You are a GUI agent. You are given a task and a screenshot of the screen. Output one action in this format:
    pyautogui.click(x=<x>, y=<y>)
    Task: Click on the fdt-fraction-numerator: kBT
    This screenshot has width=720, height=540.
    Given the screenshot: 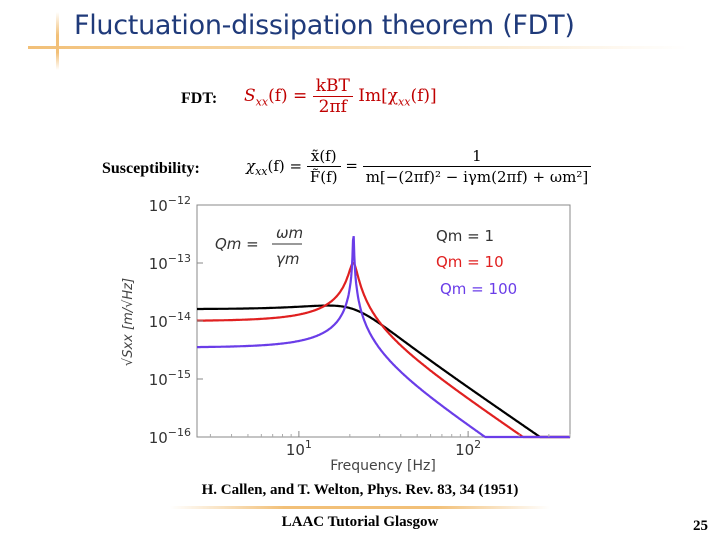 What is the action you would take?
    pyautogui.click(x=332, y=86)
    